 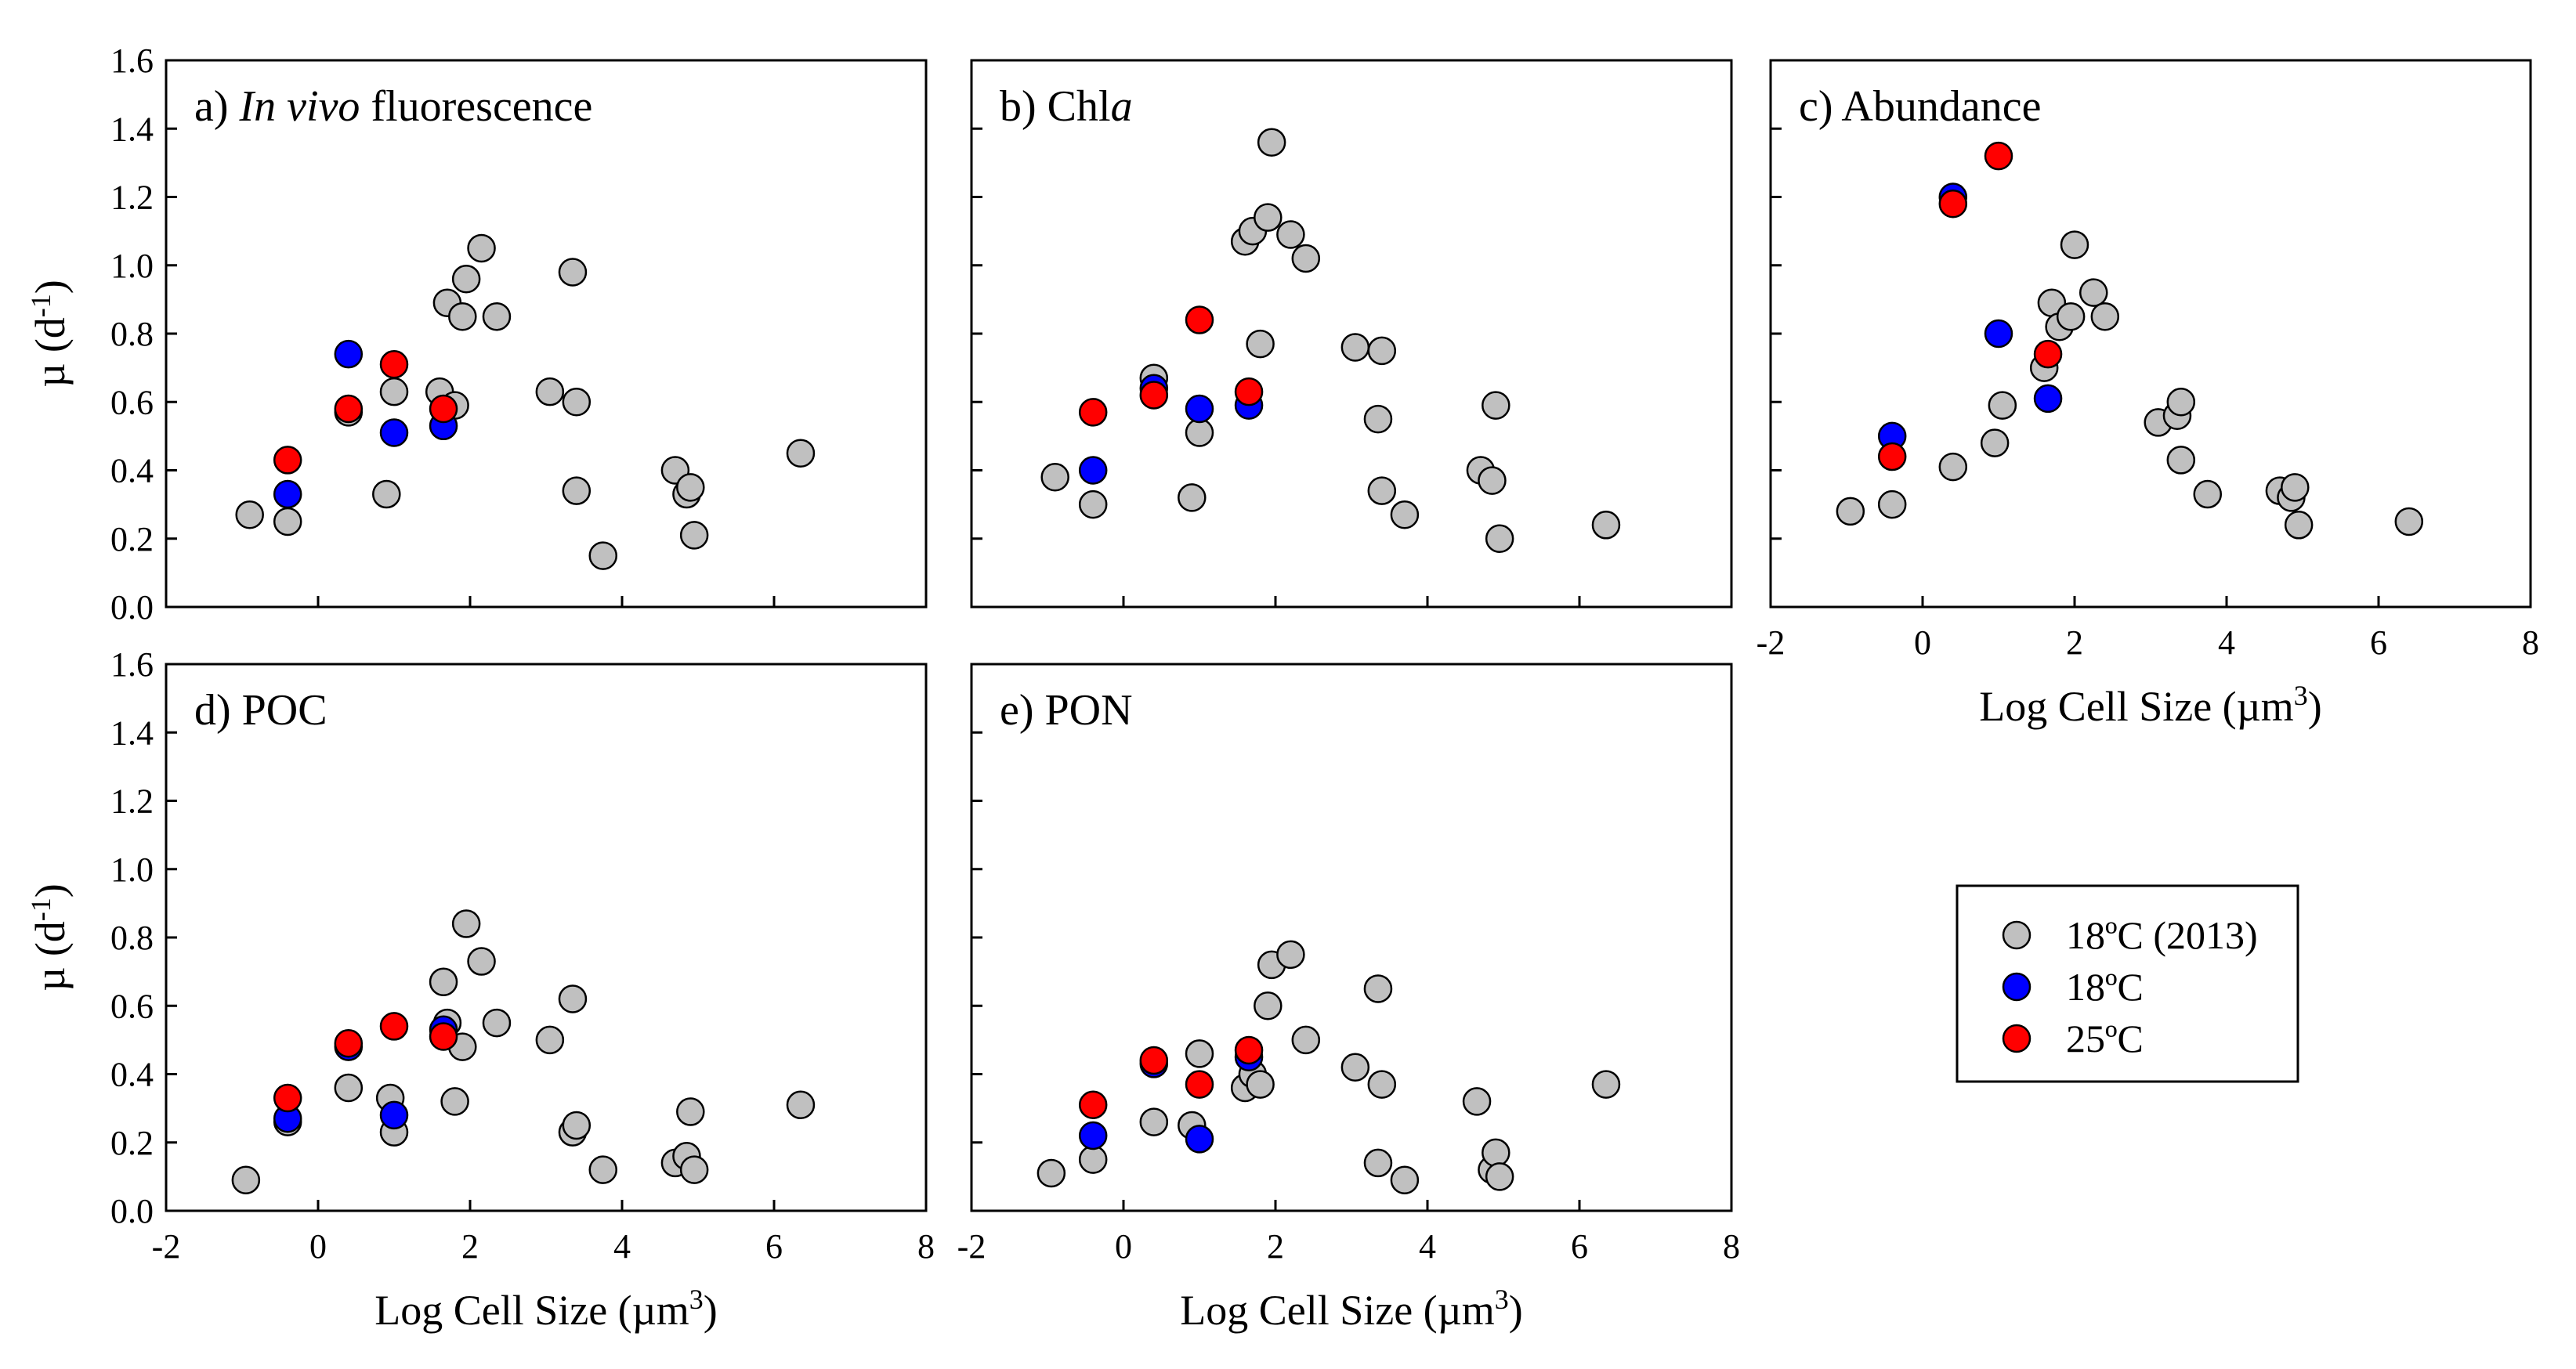 What do you see at coordinates (2378, 642) in the screenshot?
I see `x-tick-label: 6` at bounding box center [2378, 642].